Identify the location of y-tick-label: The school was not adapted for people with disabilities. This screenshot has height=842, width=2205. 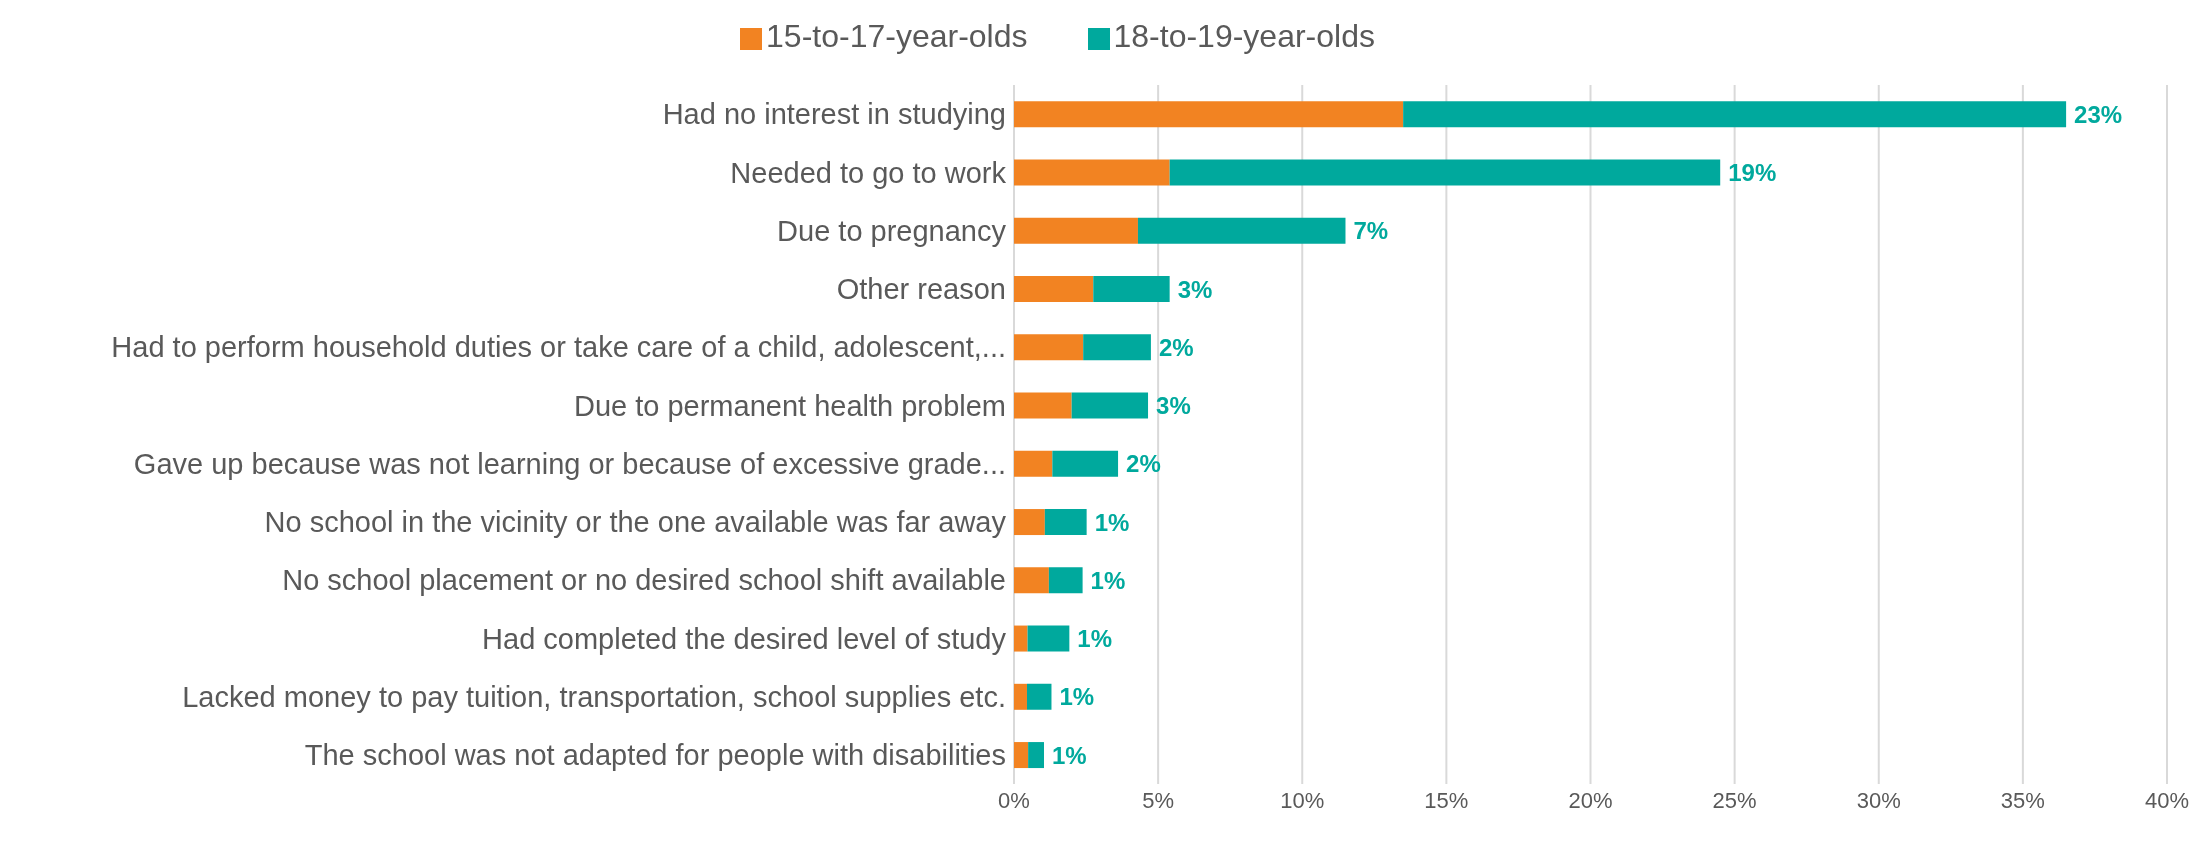
(655, 755).